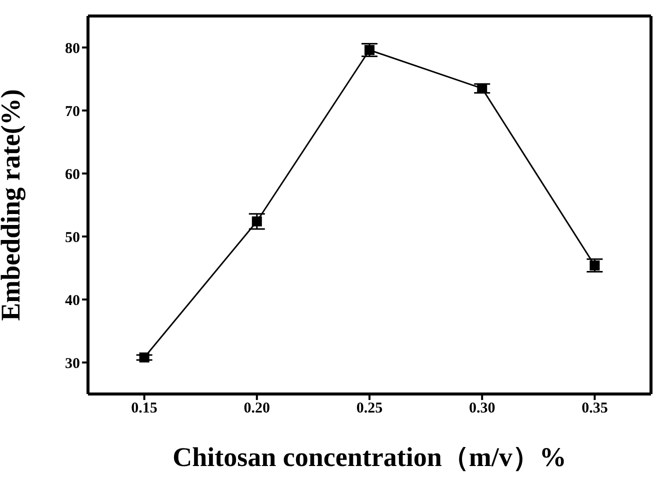  I want to click on x-tick-label: 0.25, so click(369, 408).